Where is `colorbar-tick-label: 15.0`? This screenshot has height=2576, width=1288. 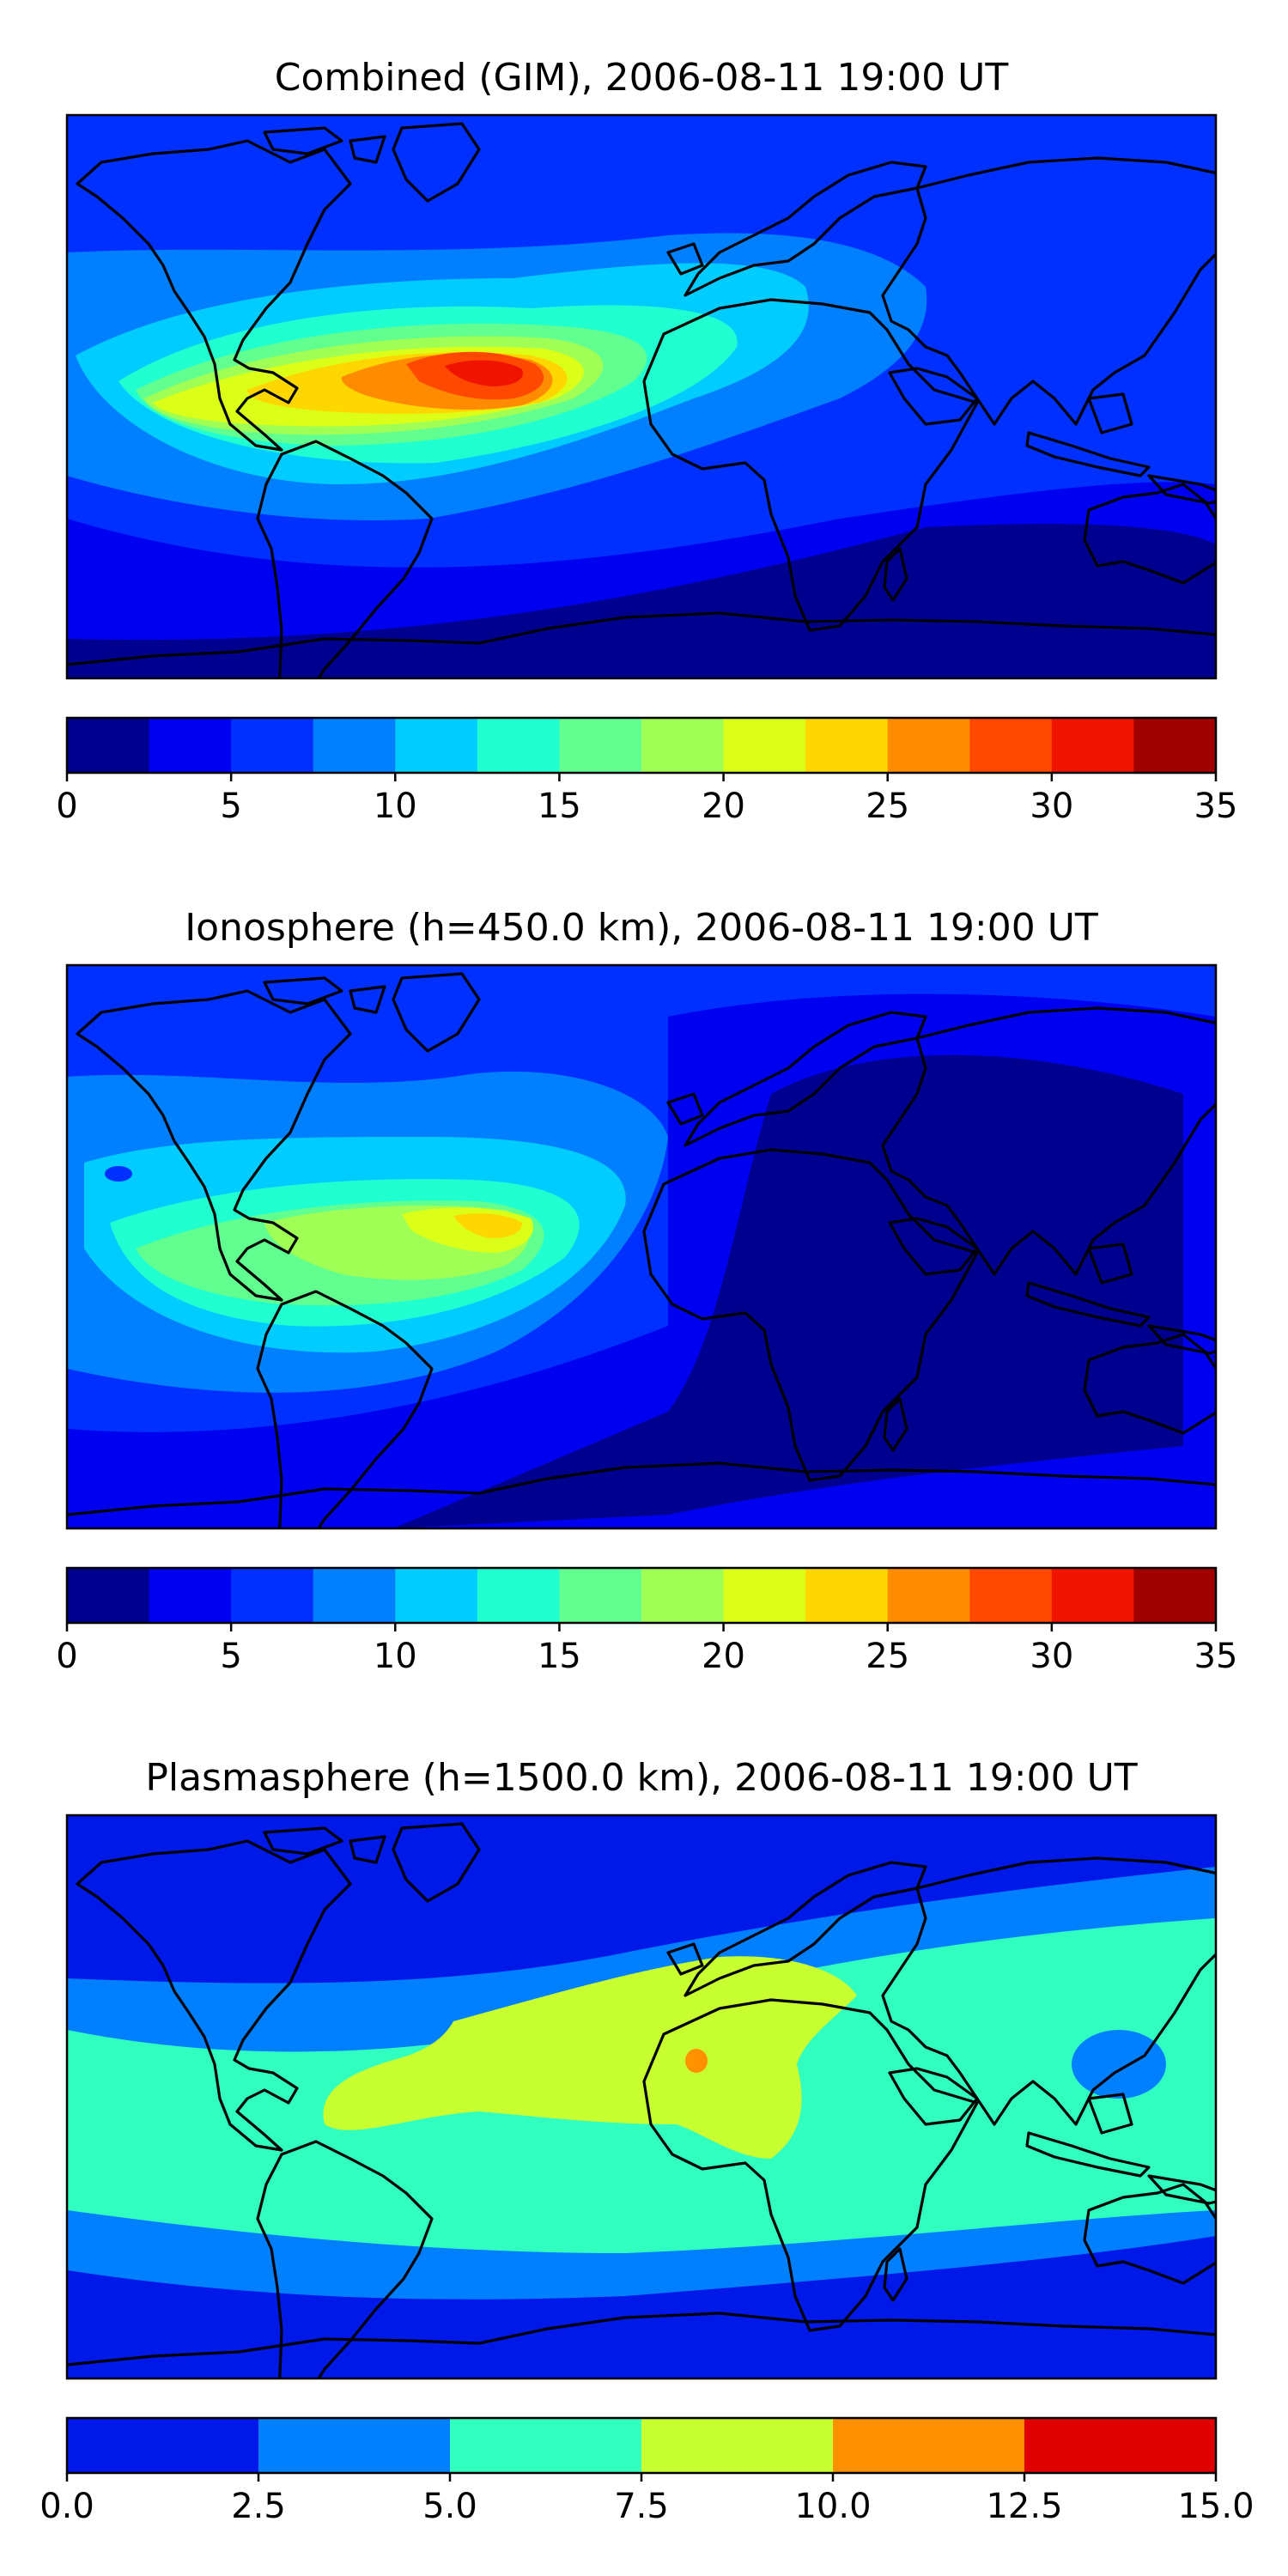
colorbar-tick-label: 15.0 is located at coordinates (1215, 2507).